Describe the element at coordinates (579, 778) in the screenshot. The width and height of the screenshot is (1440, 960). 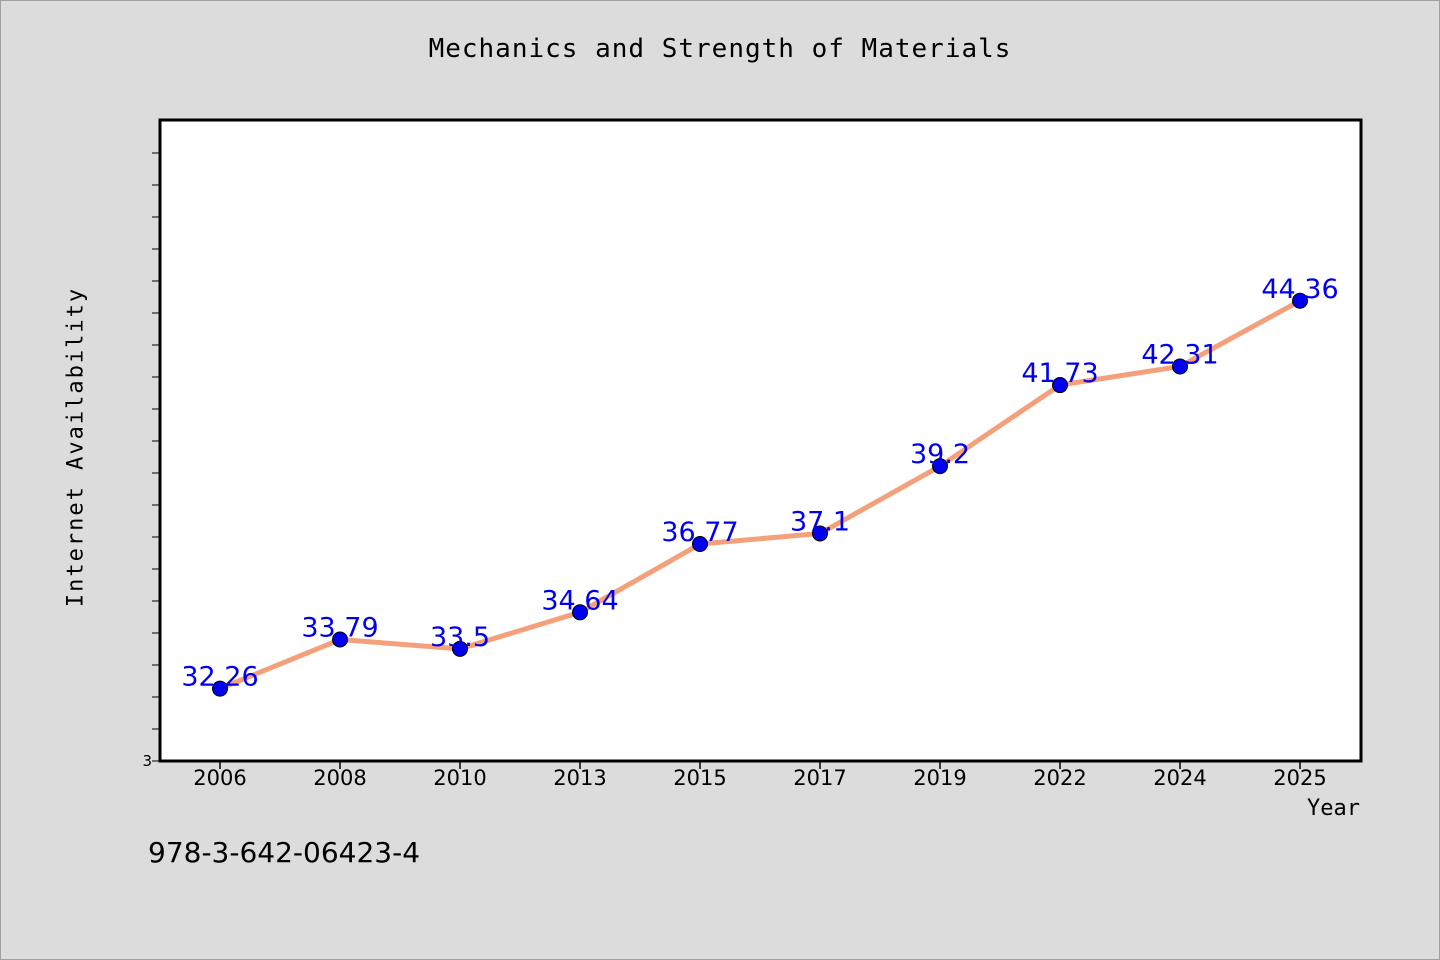
I see `x-tick-label: 2013` at that location.